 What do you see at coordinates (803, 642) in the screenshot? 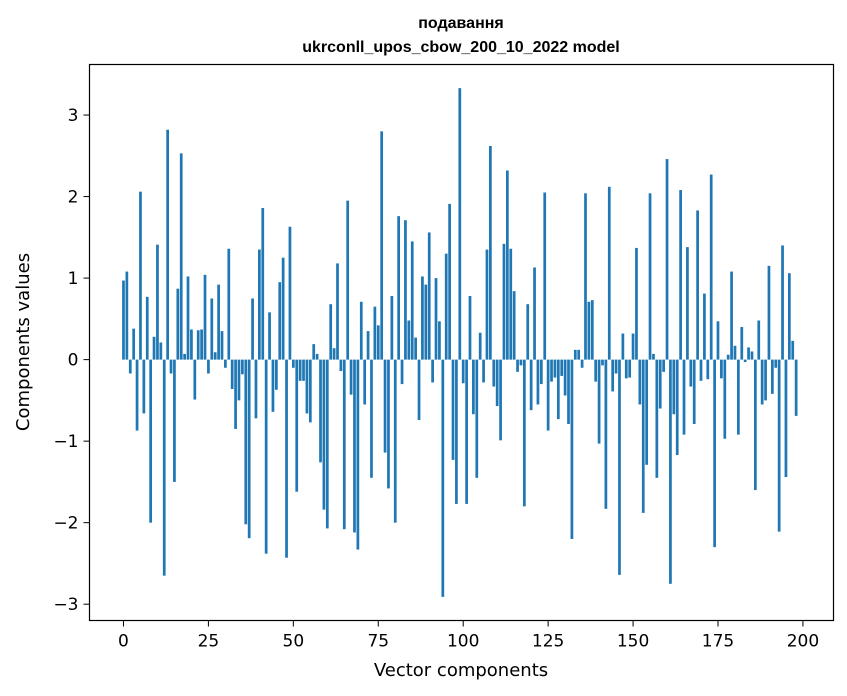
I see `x-tick-label: 200` at bounding box center [803, 642].